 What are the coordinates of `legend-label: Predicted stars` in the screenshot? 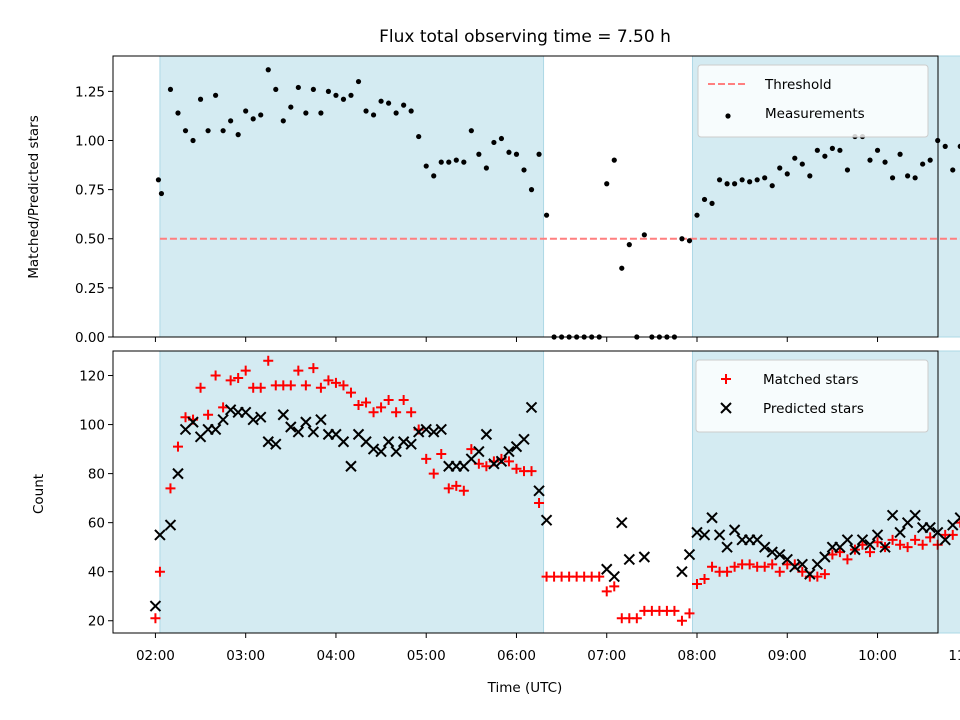 It's located at (813, 409).